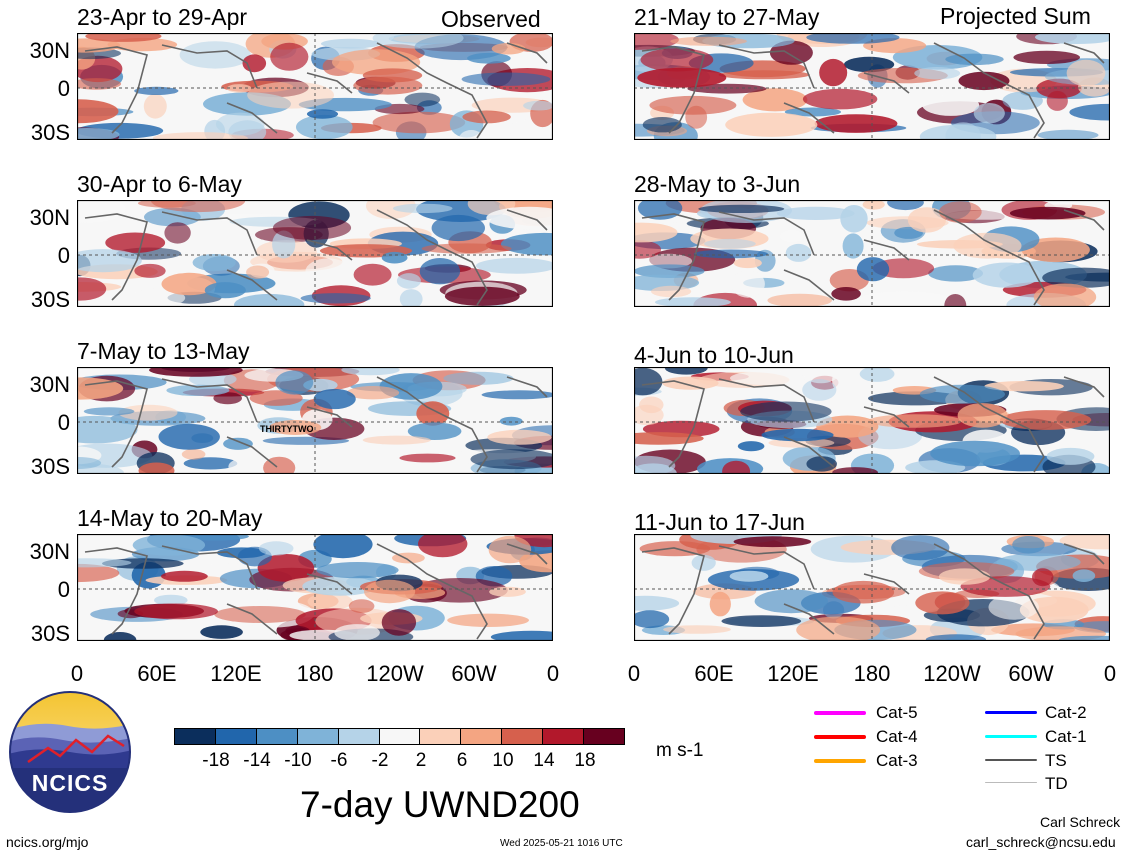 The height and width of the screenshot is (856, 1135). What do you see at coordinates (544, 760) in the screenshot?
I see `colorbar-tick: 14` at bounding box center [544, 760].